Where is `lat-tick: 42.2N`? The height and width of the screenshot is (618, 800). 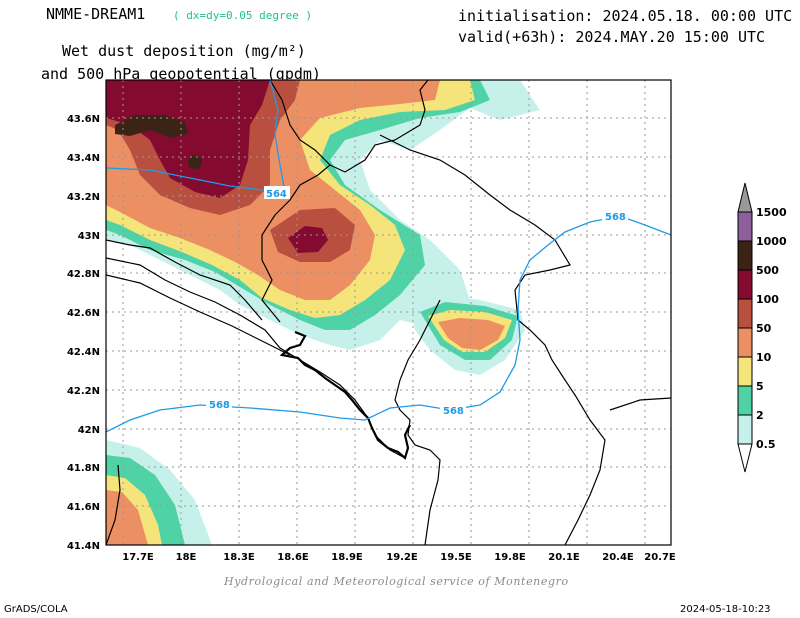
lat-tick: 42.2N is located at coordinates (83, 391).